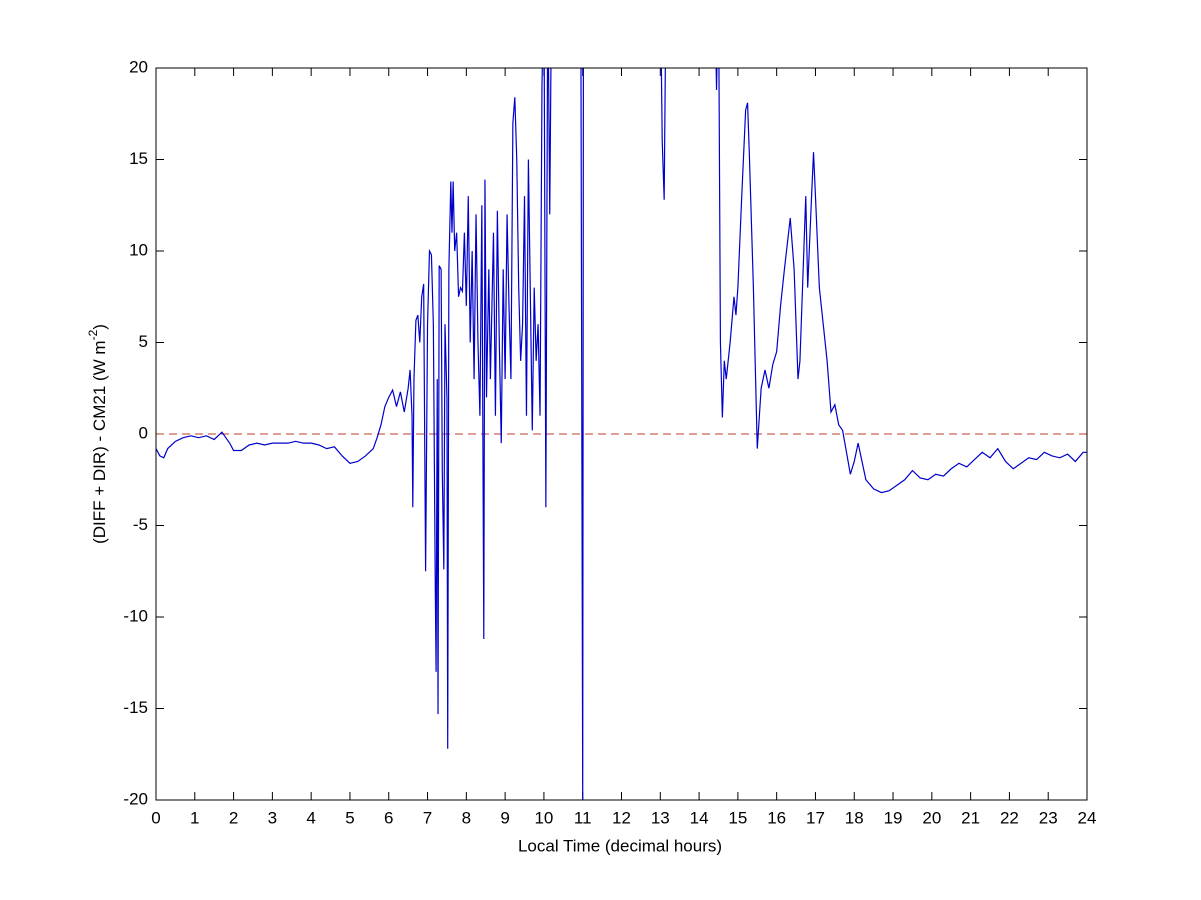  I want to click on y-axis-label-superscript: -2, so click(93, 334).